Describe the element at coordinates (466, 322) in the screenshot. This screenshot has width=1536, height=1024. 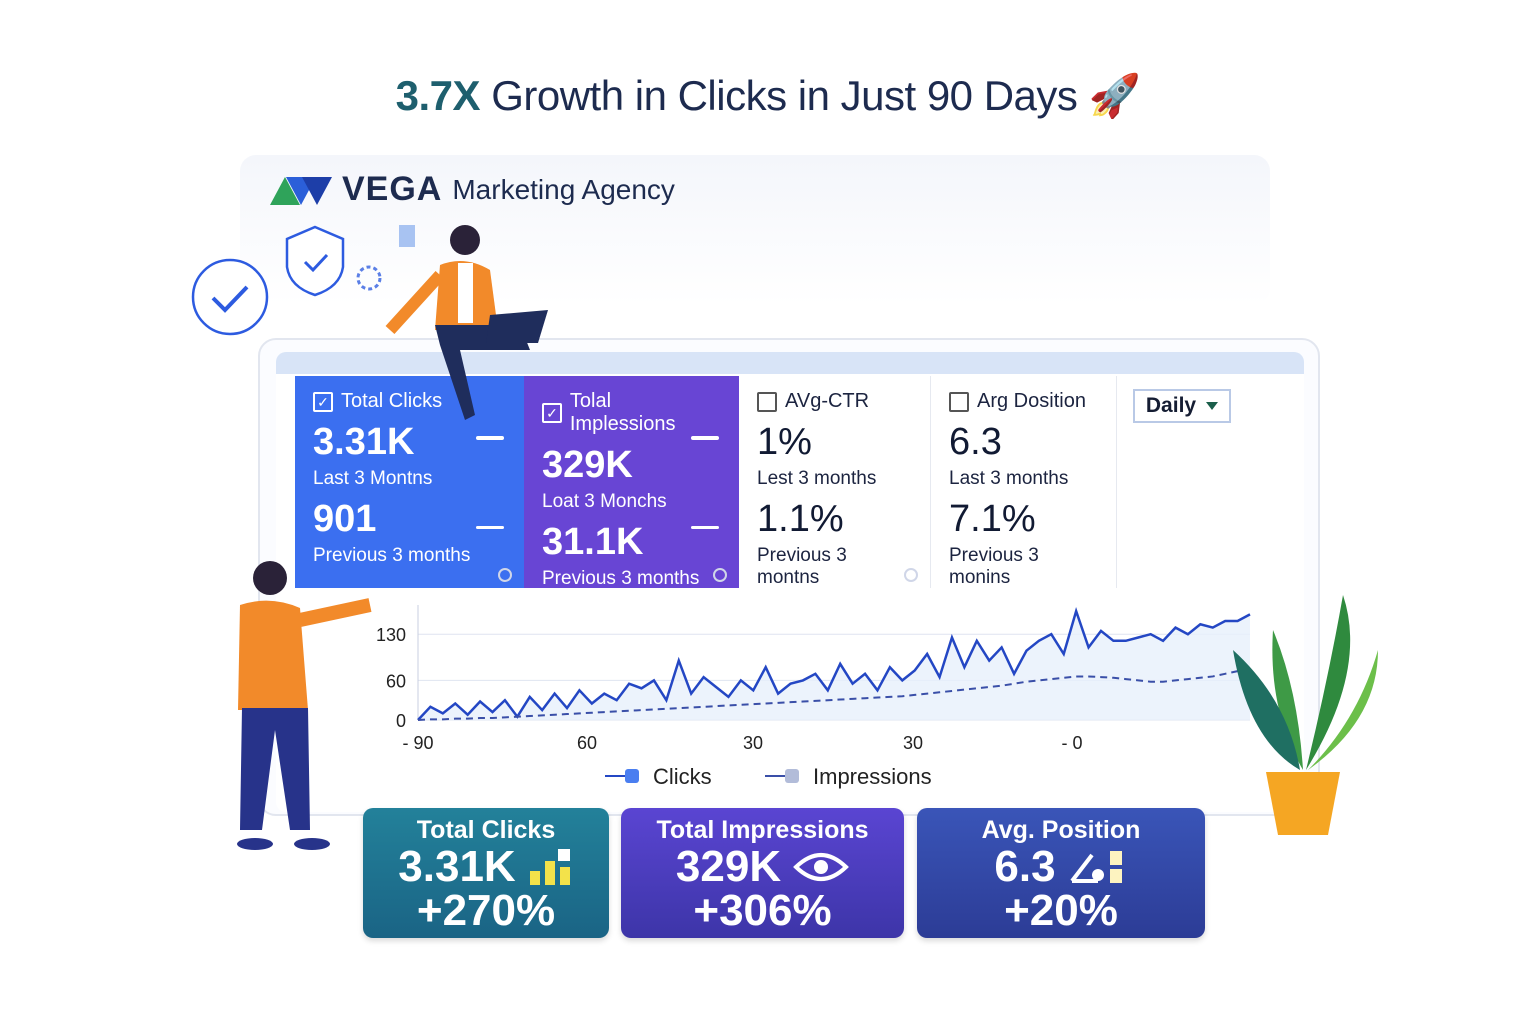
I see `woman-with-laptop-illustration` at that location.